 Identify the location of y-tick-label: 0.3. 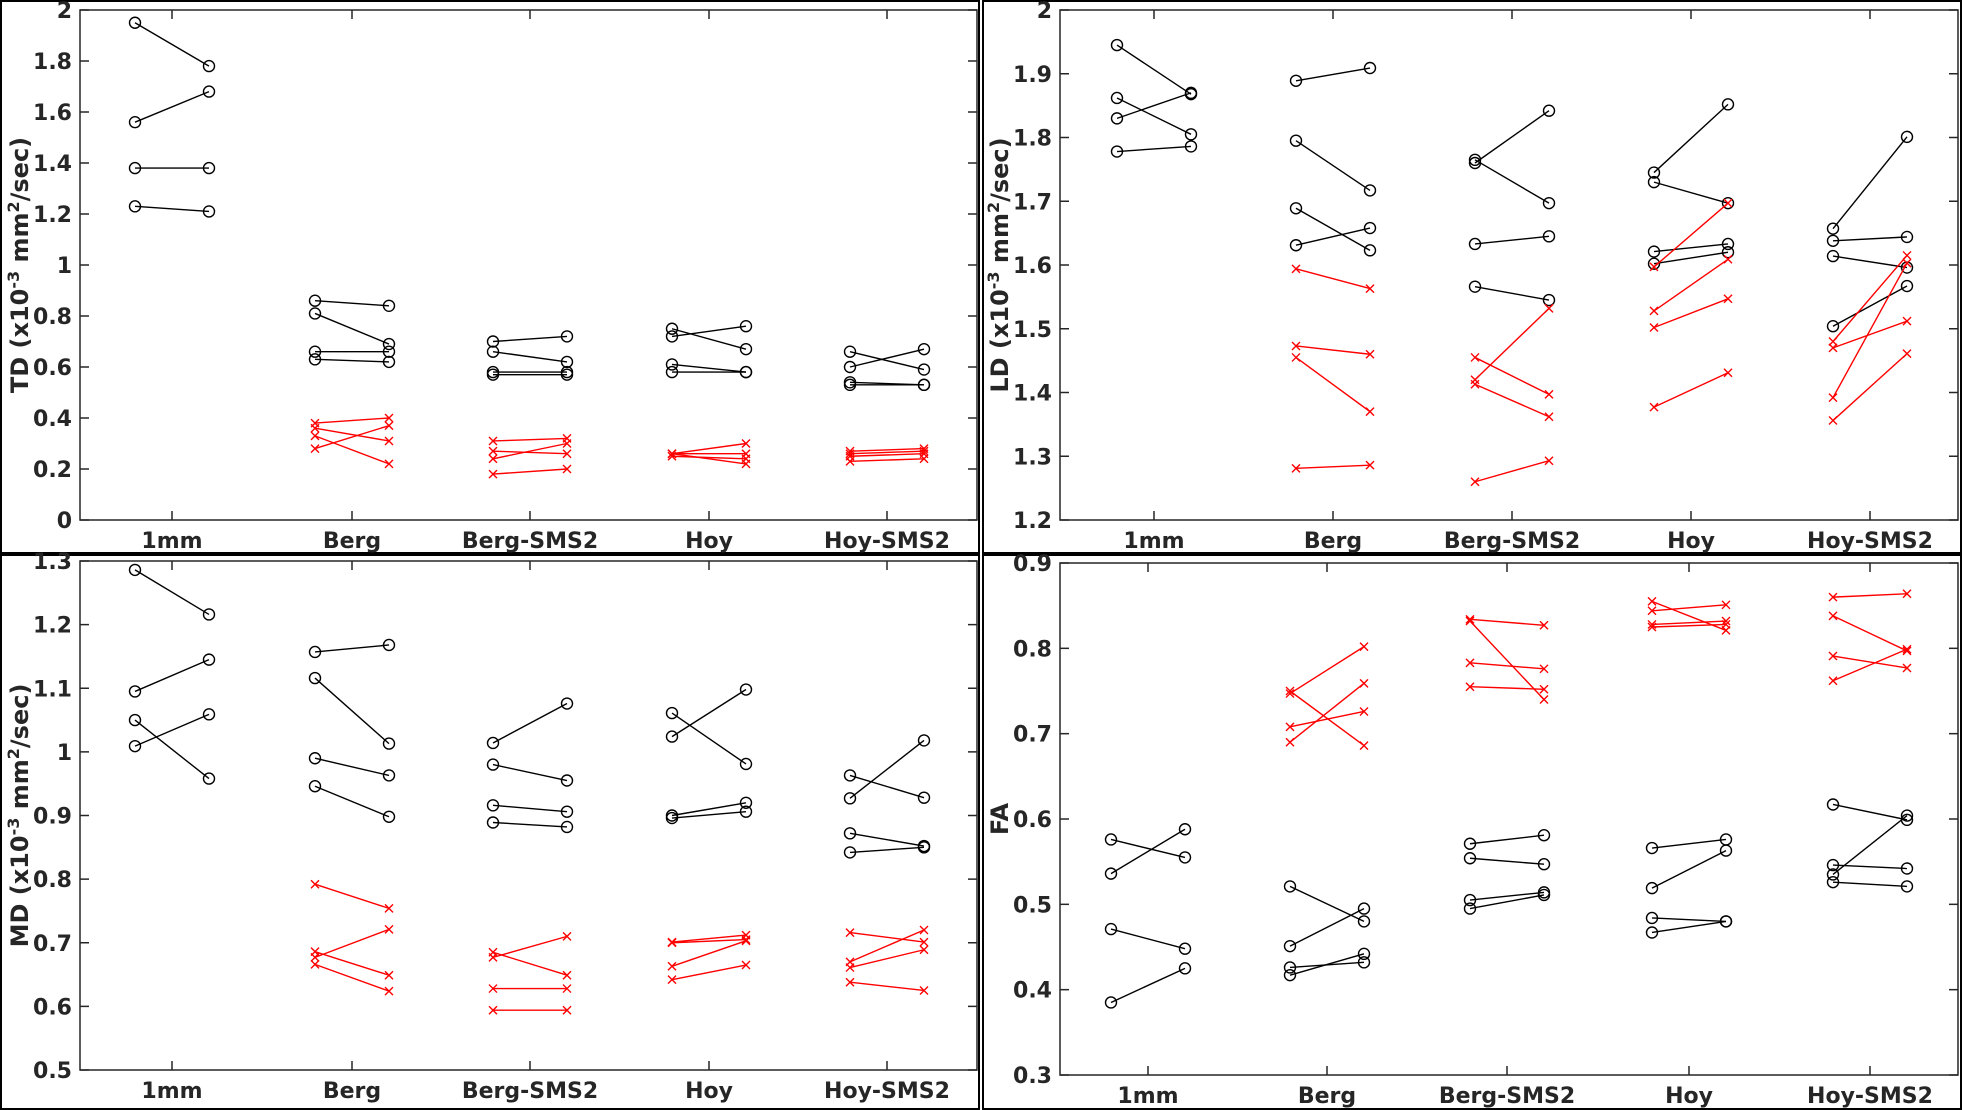
(1032, 1076).